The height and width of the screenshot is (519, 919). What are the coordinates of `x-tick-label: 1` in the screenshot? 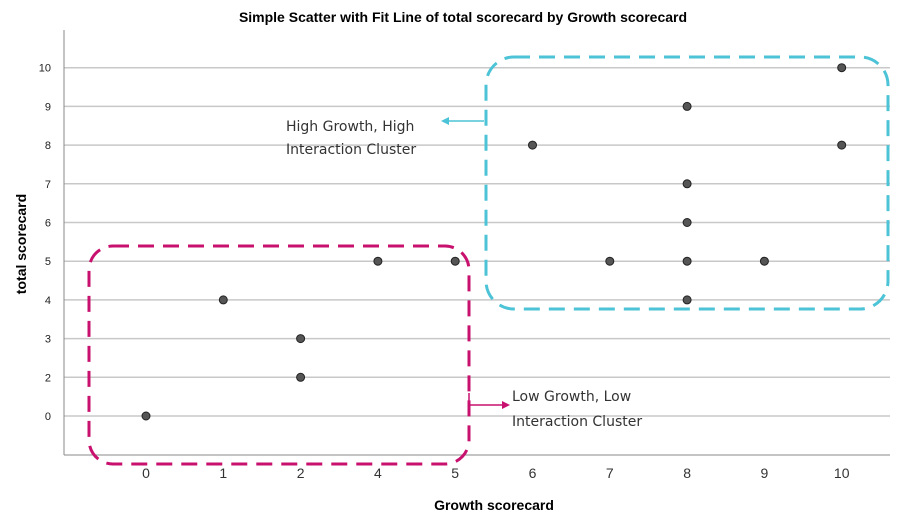 It's located at (223, 473).